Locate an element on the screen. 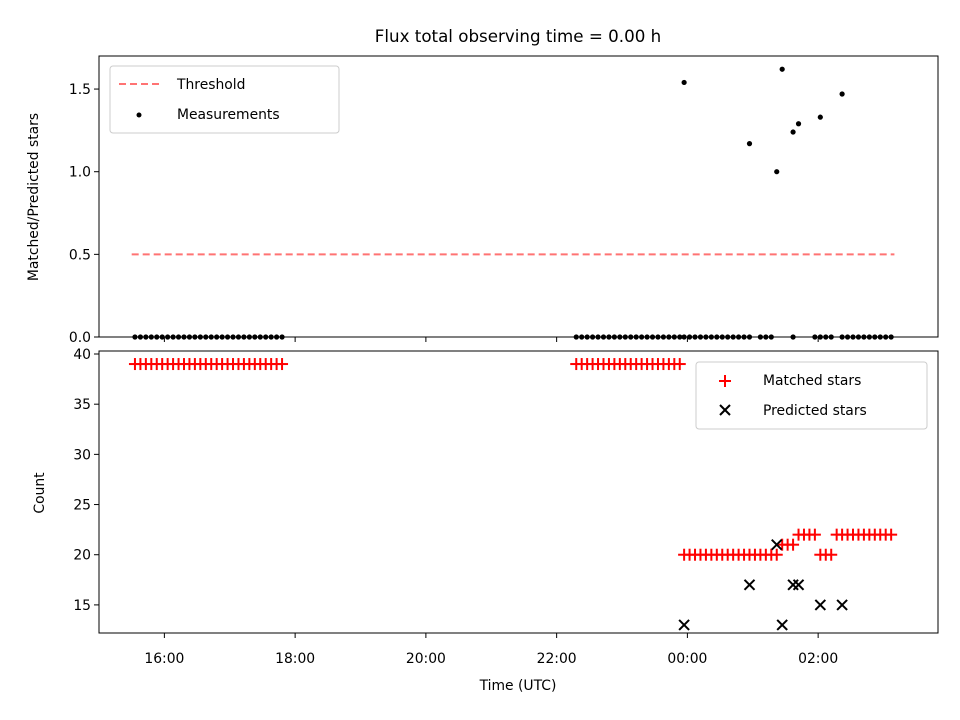 This screenshot has height=720, width=960. top-y-tick-label: 1.5 is located at coordinates (80, 90).